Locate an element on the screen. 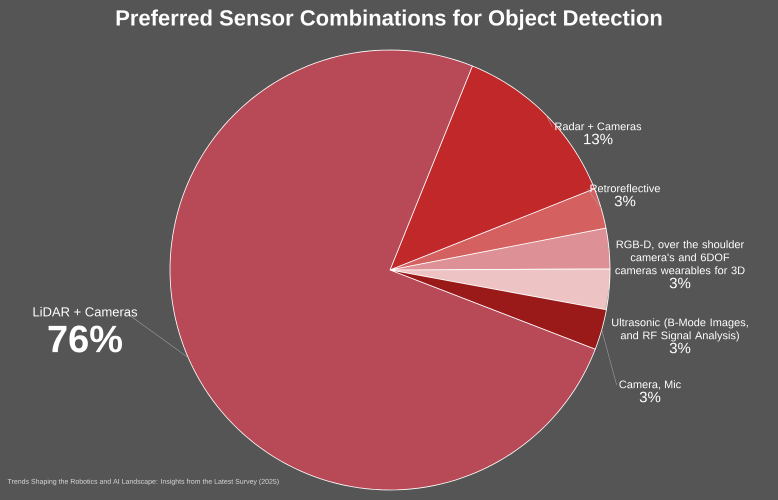 The width and height of the screenshot is (778, 500). data-label: 76% is located at coordinates (85, 339).